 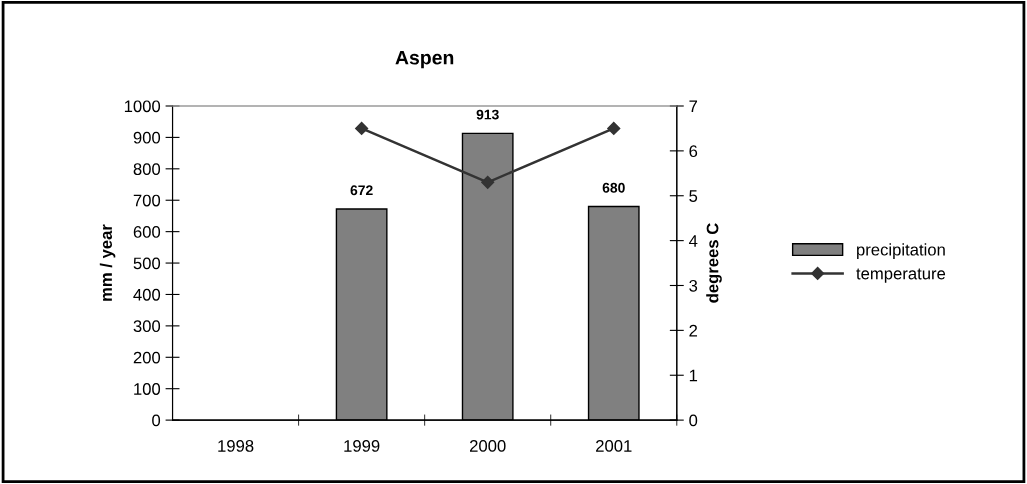 I want to click on data-label: 672, so click(x=361, y=190).